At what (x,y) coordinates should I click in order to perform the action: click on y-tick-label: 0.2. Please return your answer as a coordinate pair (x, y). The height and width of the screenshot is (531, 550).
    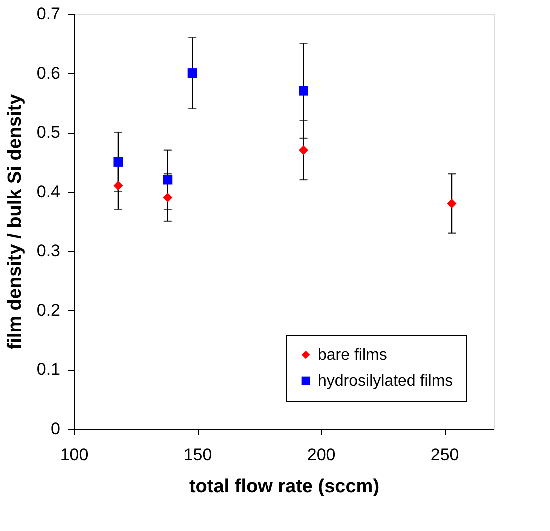
    Looking at the image, I should click on (48, 310).